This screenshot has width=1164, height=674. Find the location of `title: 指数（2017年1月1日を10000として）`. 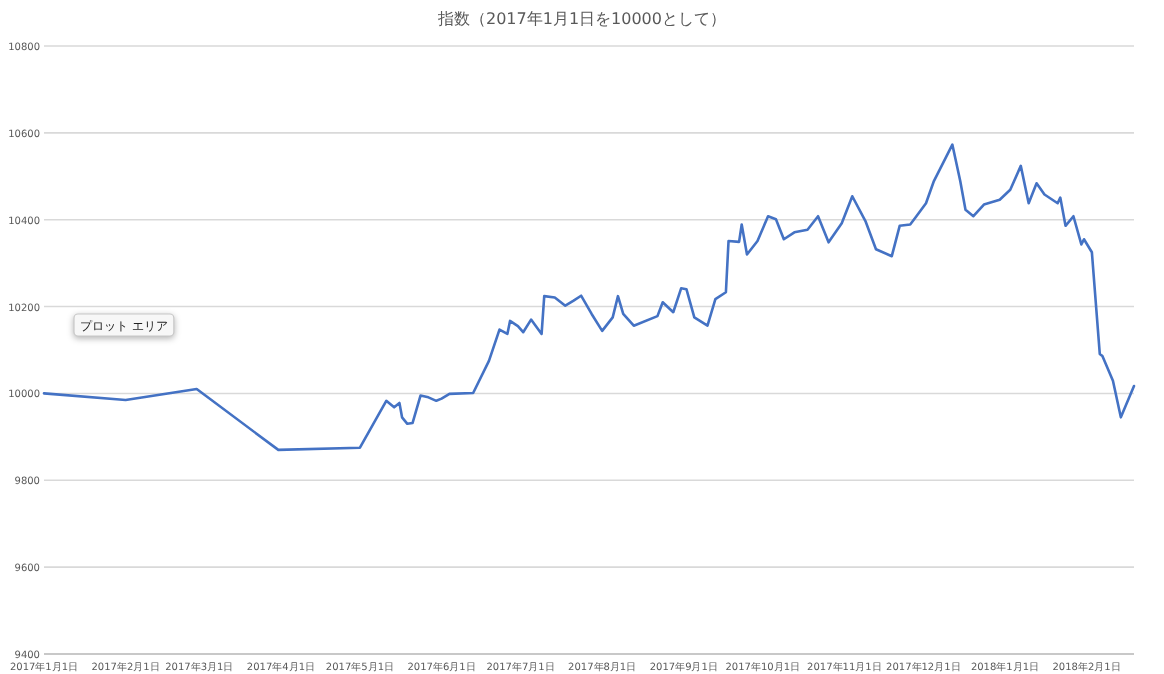

title: 指数（2017年1月1日を10000として） is located at coordinates (582, 19).